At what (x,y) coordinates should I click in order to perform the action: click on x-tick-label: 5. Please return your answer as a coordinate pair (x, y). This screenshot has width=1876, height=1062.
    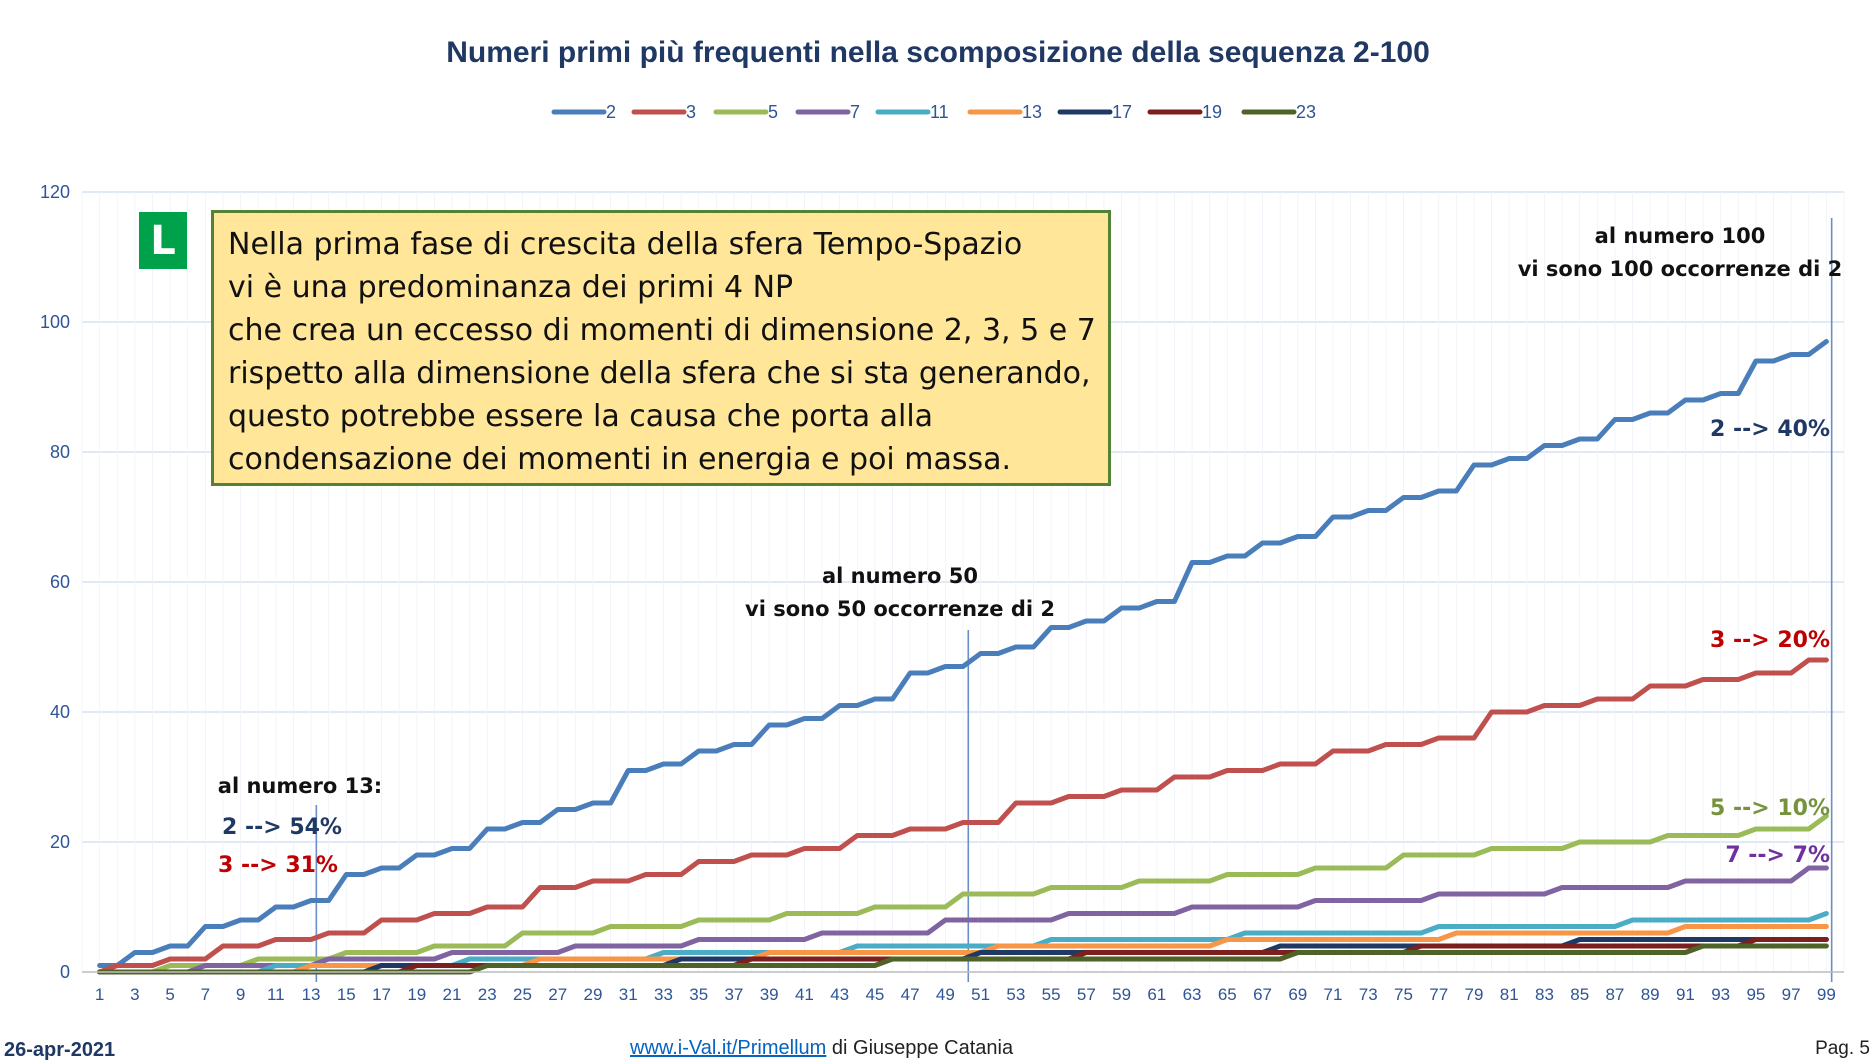
    Looking at the image, I should click on (169, 994).